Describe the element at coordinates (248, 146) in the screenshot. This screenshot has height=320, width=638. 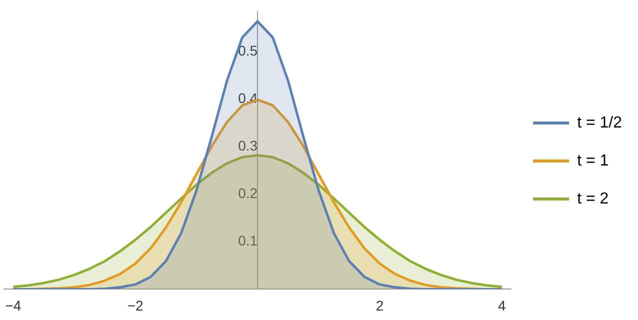
I see `y-tick-label: 0.3` at that location.